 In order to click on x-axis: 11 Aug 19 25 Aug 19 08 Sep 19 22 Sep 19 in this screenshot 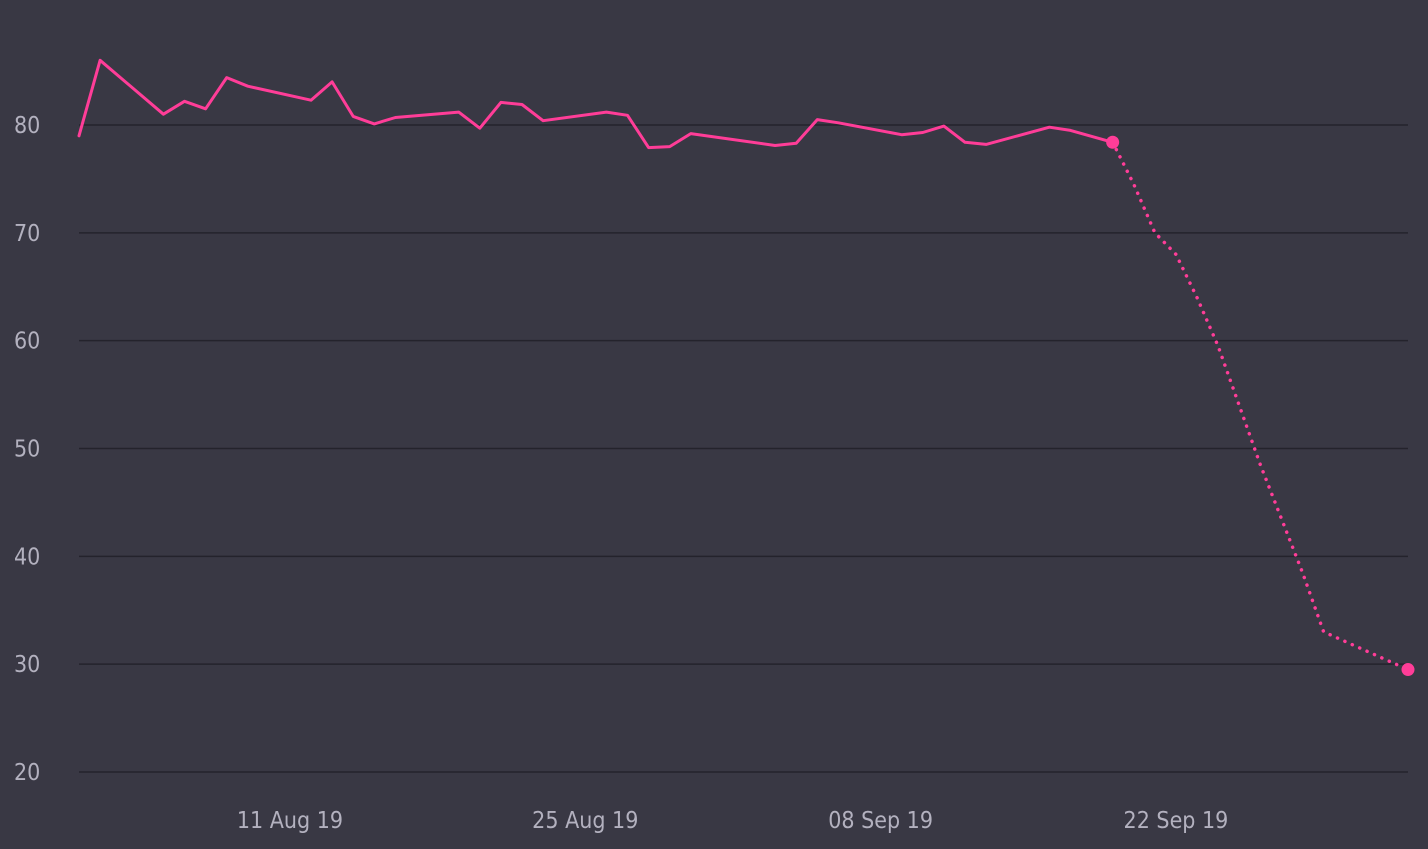, I will do `click(733, 821)`.